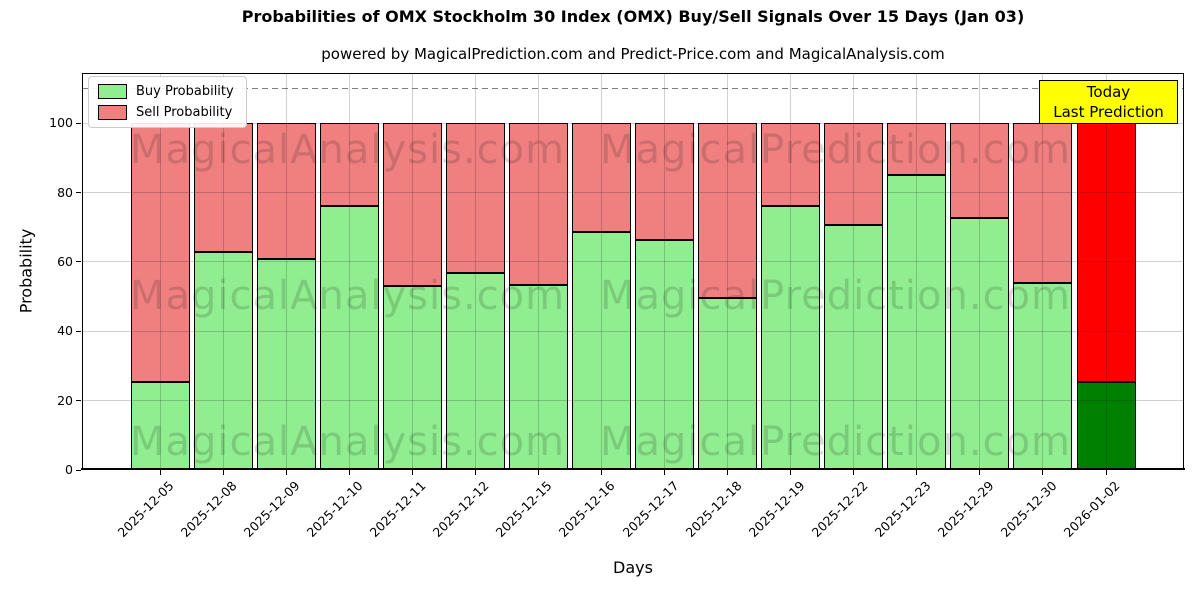  What do you see at coordinates (112, 112) in the screenshot?
I see `sell-swatch-icon` at bounding box center [112, 112].